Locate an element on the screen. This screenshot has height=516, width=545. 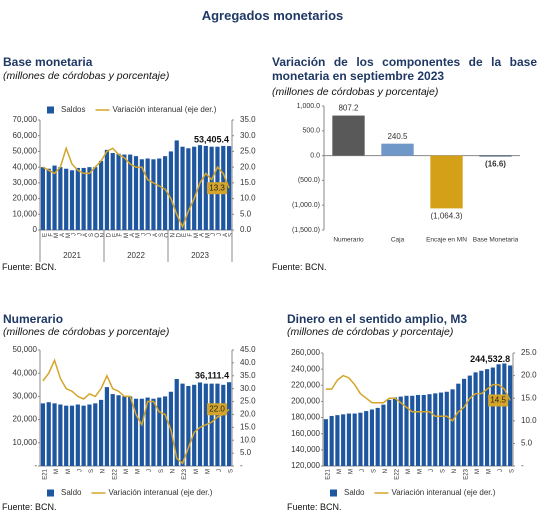
x-tick-label: Base Monetaria is located at coordinates (496, 240).